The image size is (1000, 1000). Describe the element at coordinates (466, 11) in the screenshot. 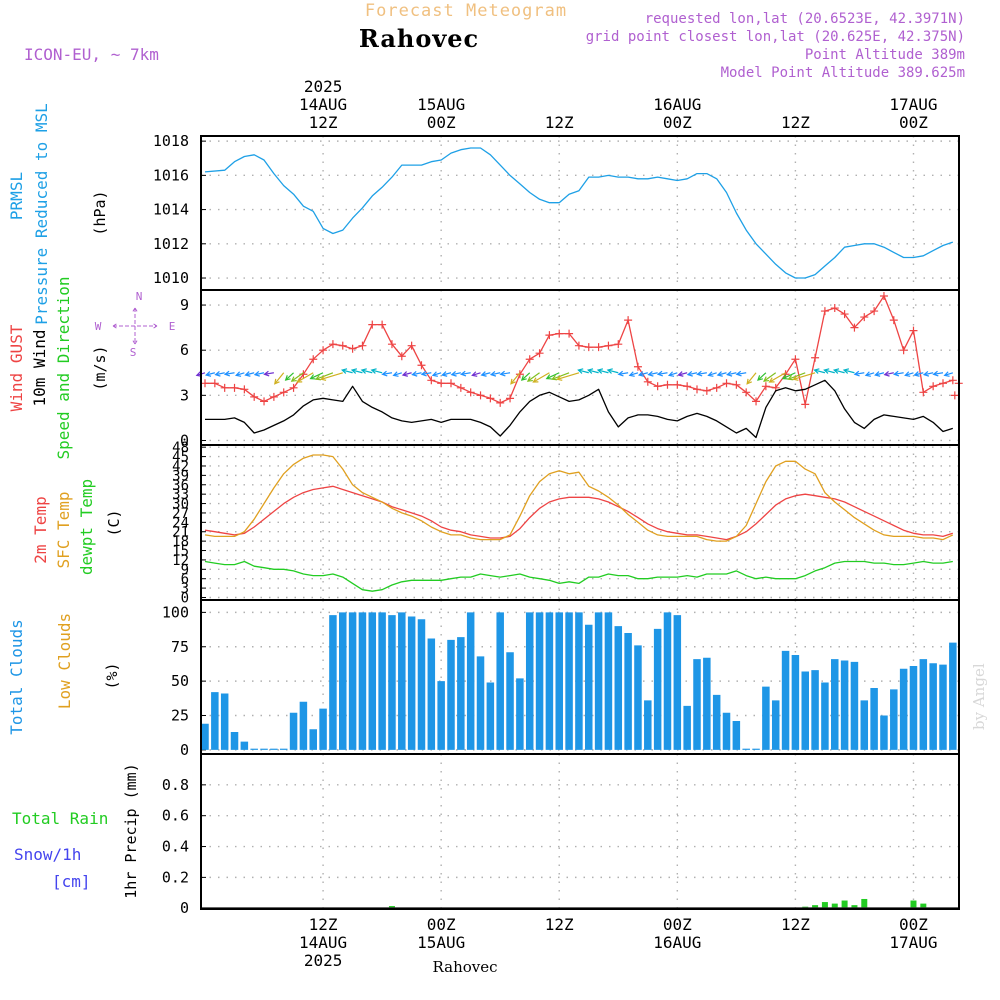

I see `chart-subtitle: Forecast Meteogram` at that location.